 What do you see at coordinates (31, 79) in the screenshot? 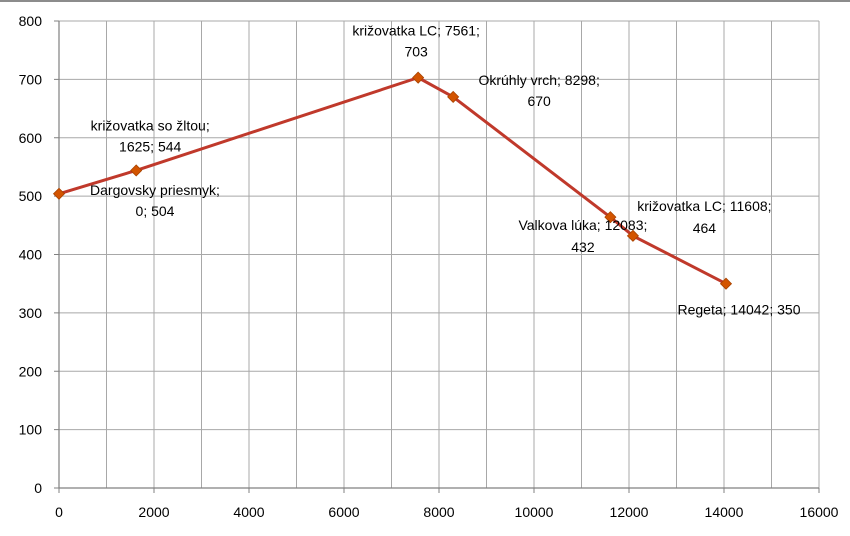
I see `y-tick-label: 700` at bounding box center [31, 79].